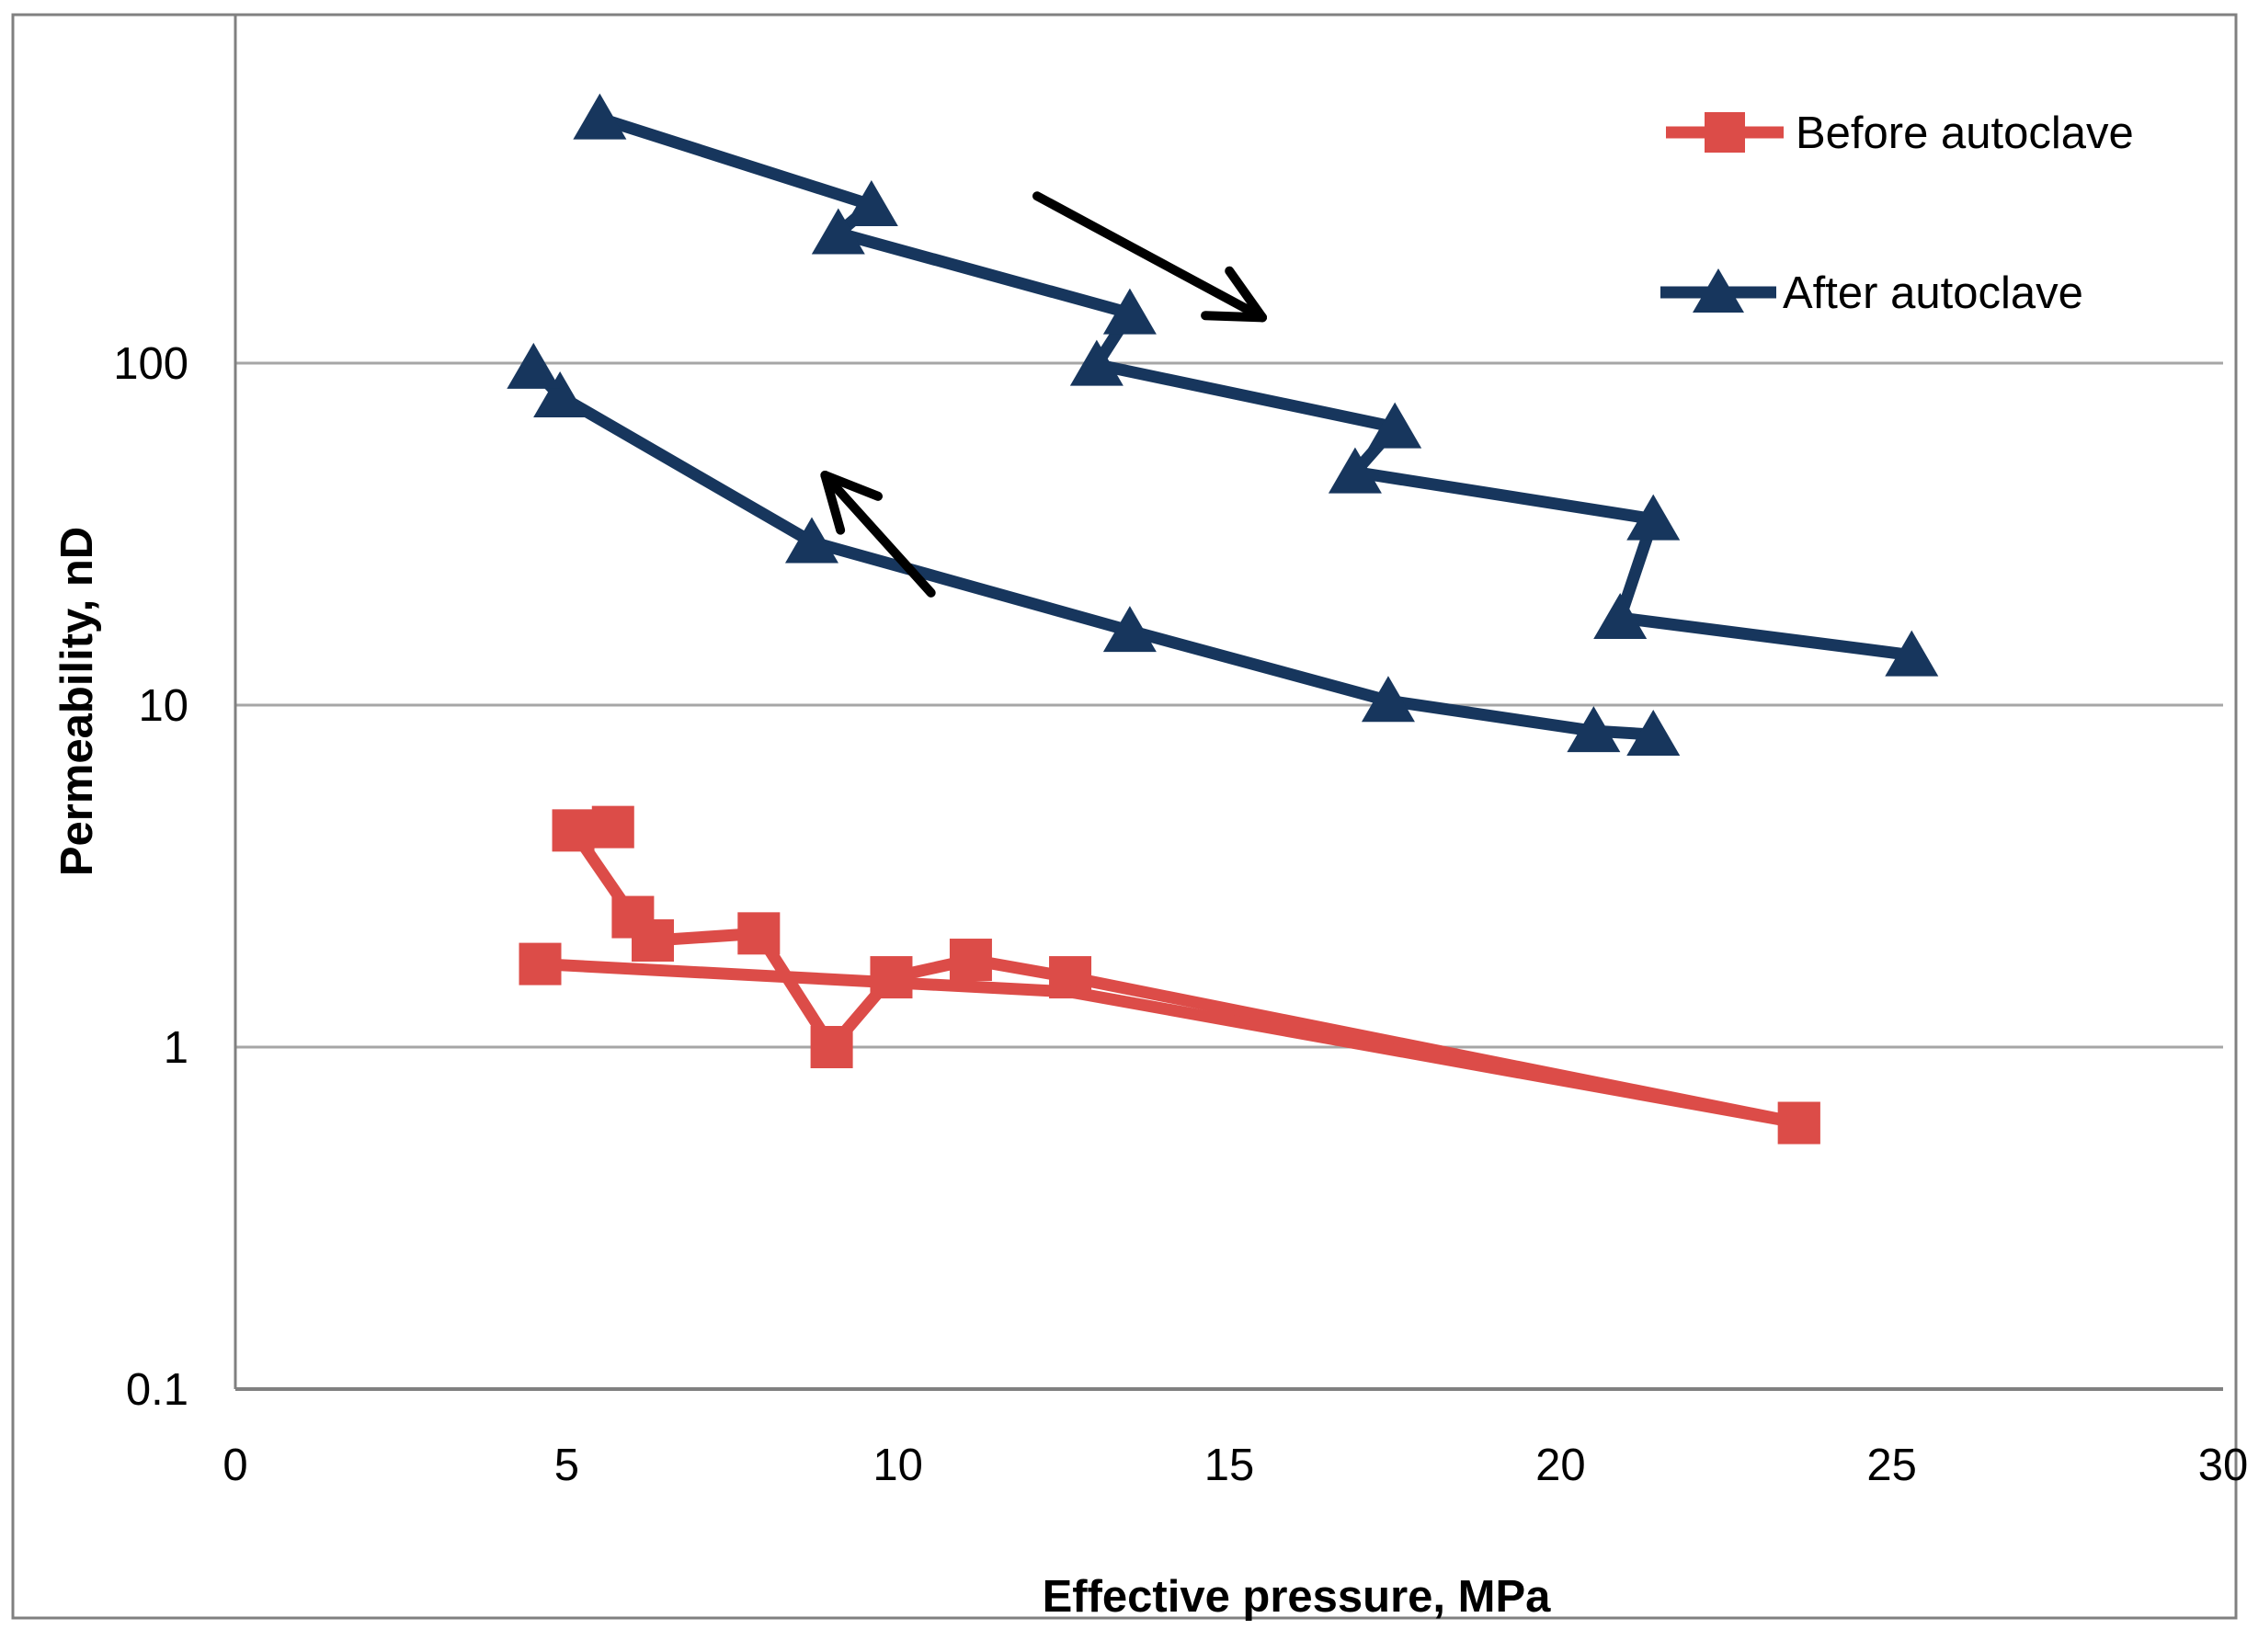 The height and width of the screenshot is (1652, 2247). I want to click on legend-label-after: After autoclave, so click(1933, 293).